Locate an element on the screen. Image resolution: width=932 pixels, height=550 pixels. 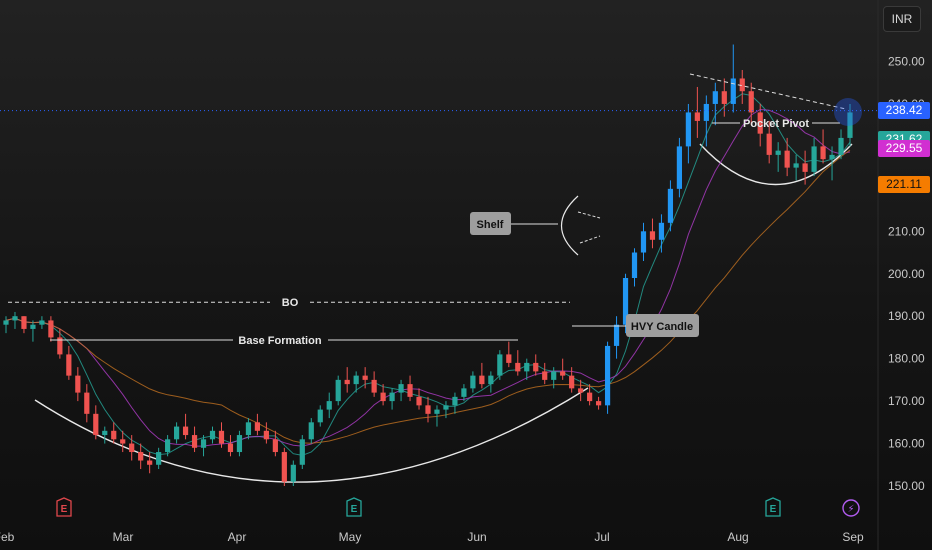
shelf-top-dash is located at coordinates (589, 215).